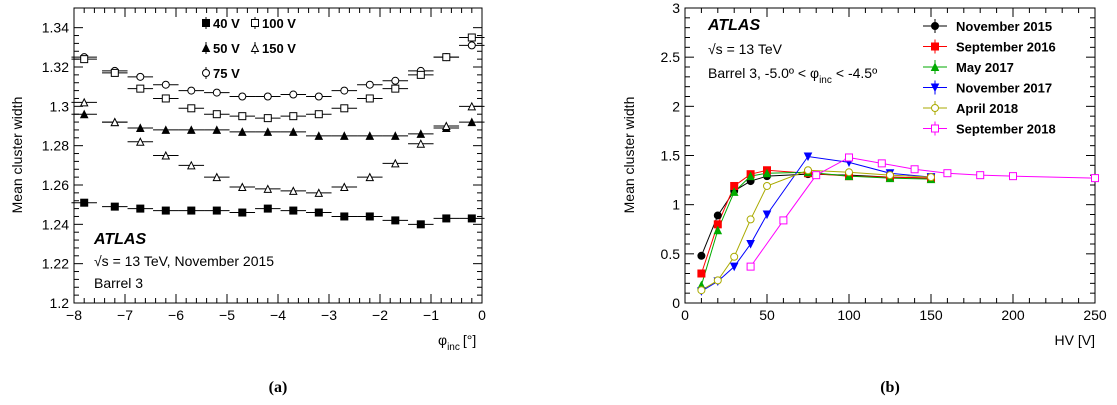  Describe the element at coordinates (935, 108) in the screenshot. I see `panel-b-legend-marker-april-2018` at that location.